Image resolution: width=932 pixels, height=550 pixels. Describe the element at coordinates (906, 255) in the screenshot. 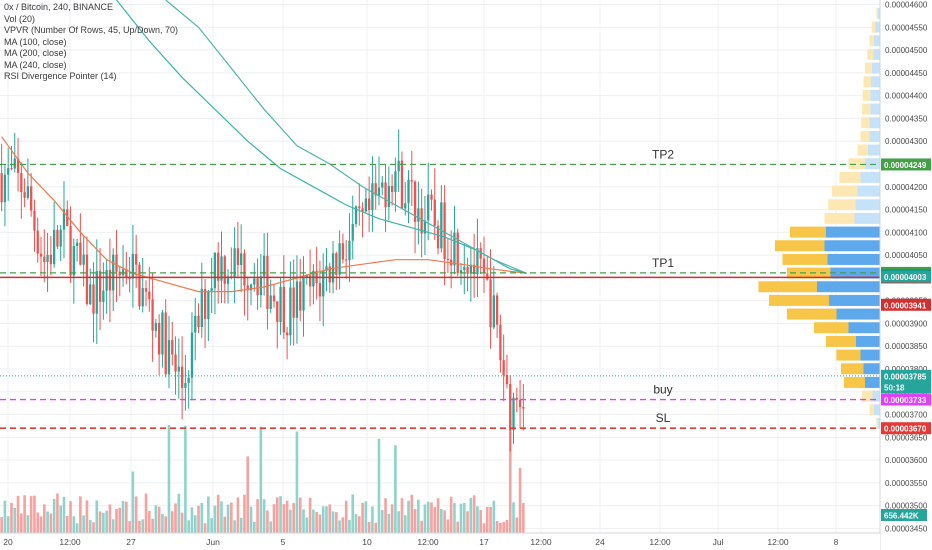

I see `price-tick-label: 0.00004050` at that location.